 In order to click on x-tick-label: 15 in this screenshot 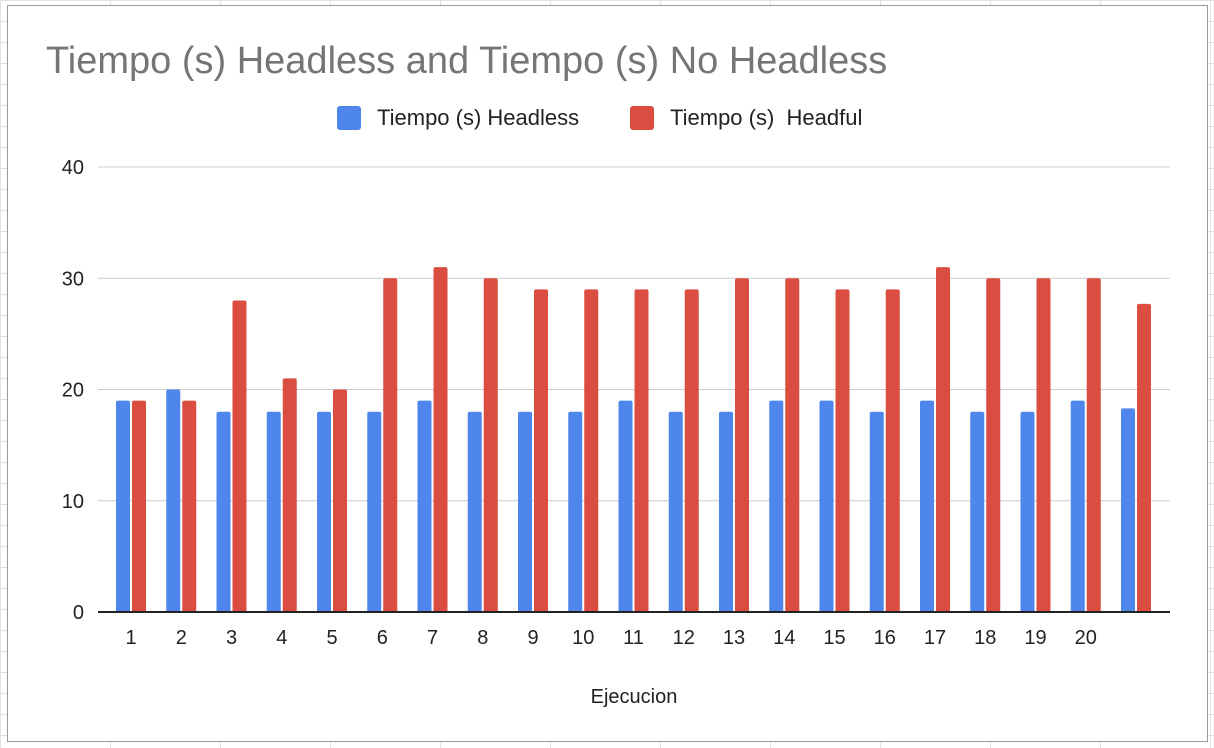, I will do `click(834, 638)`.